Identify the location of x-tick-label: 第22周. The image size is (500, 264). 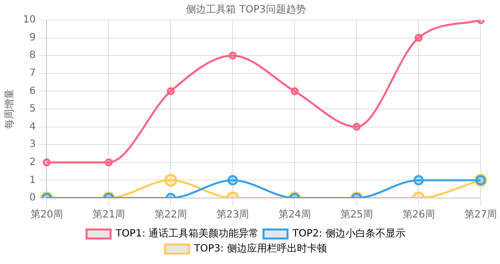
(171, 214).